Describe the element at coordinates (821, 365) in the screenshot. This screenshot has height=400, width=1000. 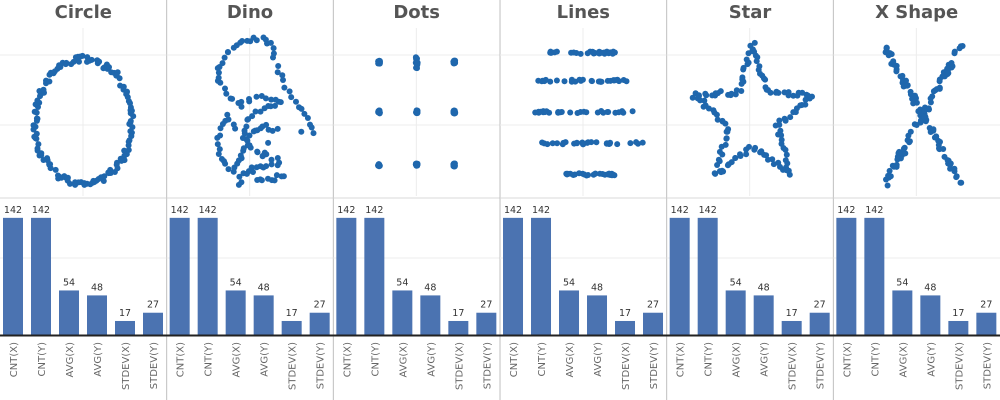
I see `x-tick-label: STDEV(Y)` at that location.